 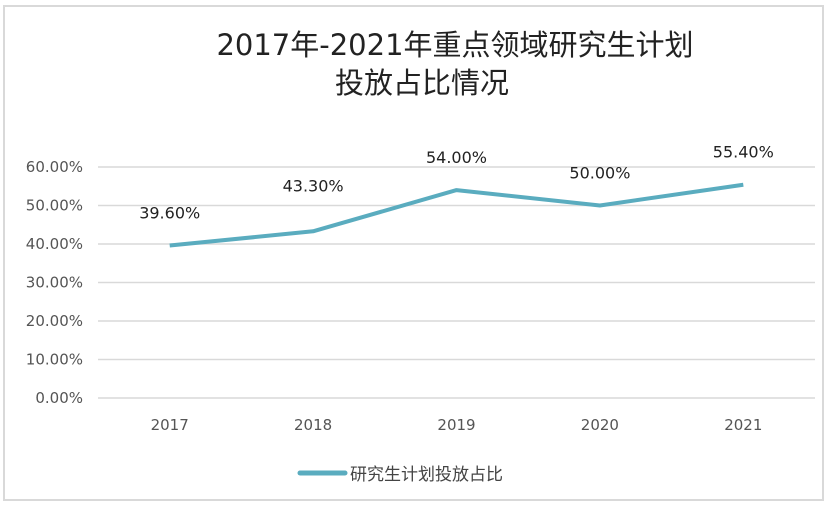 What do you see at coordinates (169, 213) in the screenshot?
I see `data-label: 39.60%` at bounding box center [169, 213].